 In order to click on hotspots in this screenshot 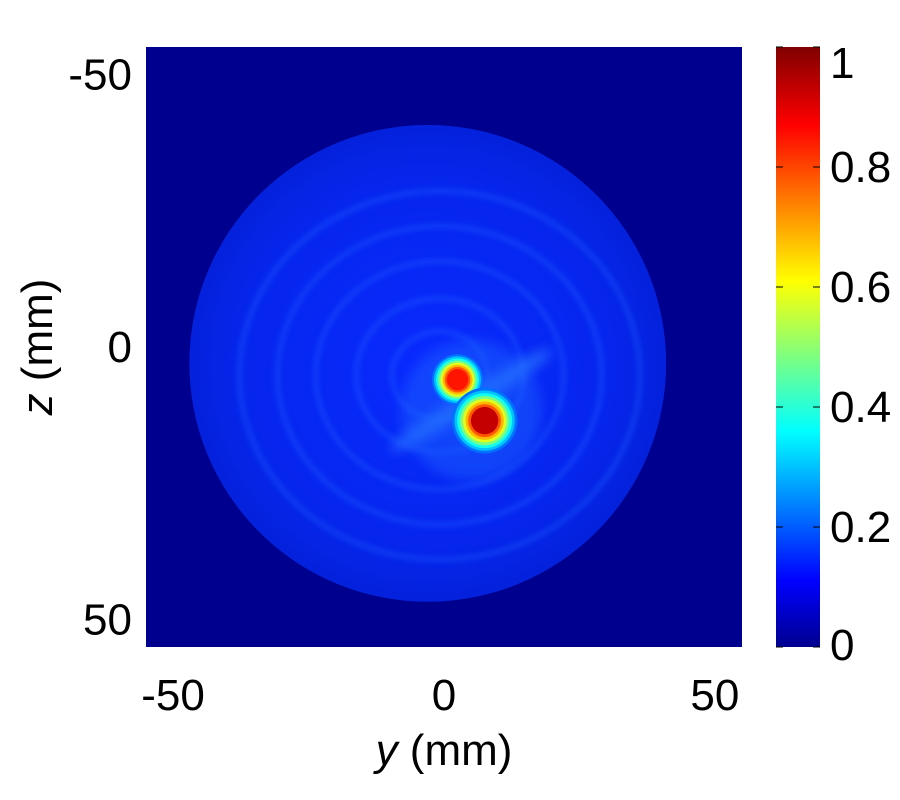, I will do `click(474, 404)`.